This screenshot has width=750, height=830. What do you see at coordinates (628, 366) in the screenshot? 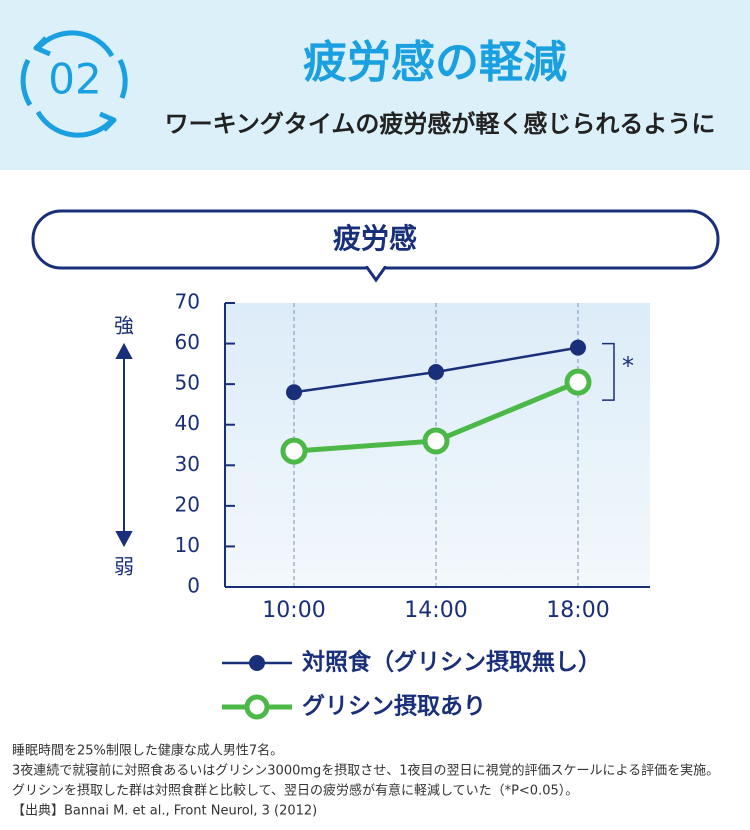
I see `significance-mark: *` at bounding box center [628, 366].